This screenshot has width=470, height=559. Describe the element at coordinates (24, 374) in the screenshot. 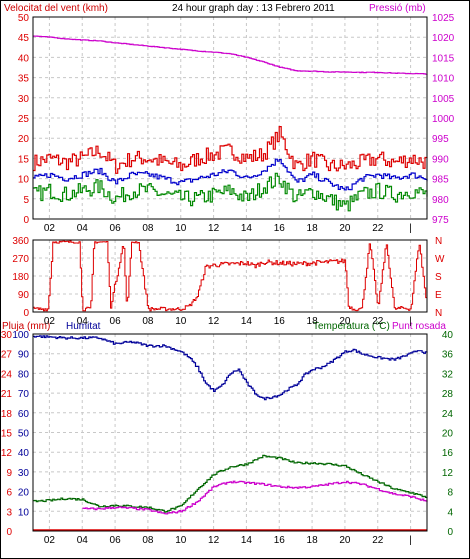

I see `humidity-tick-label: 80` at that location.